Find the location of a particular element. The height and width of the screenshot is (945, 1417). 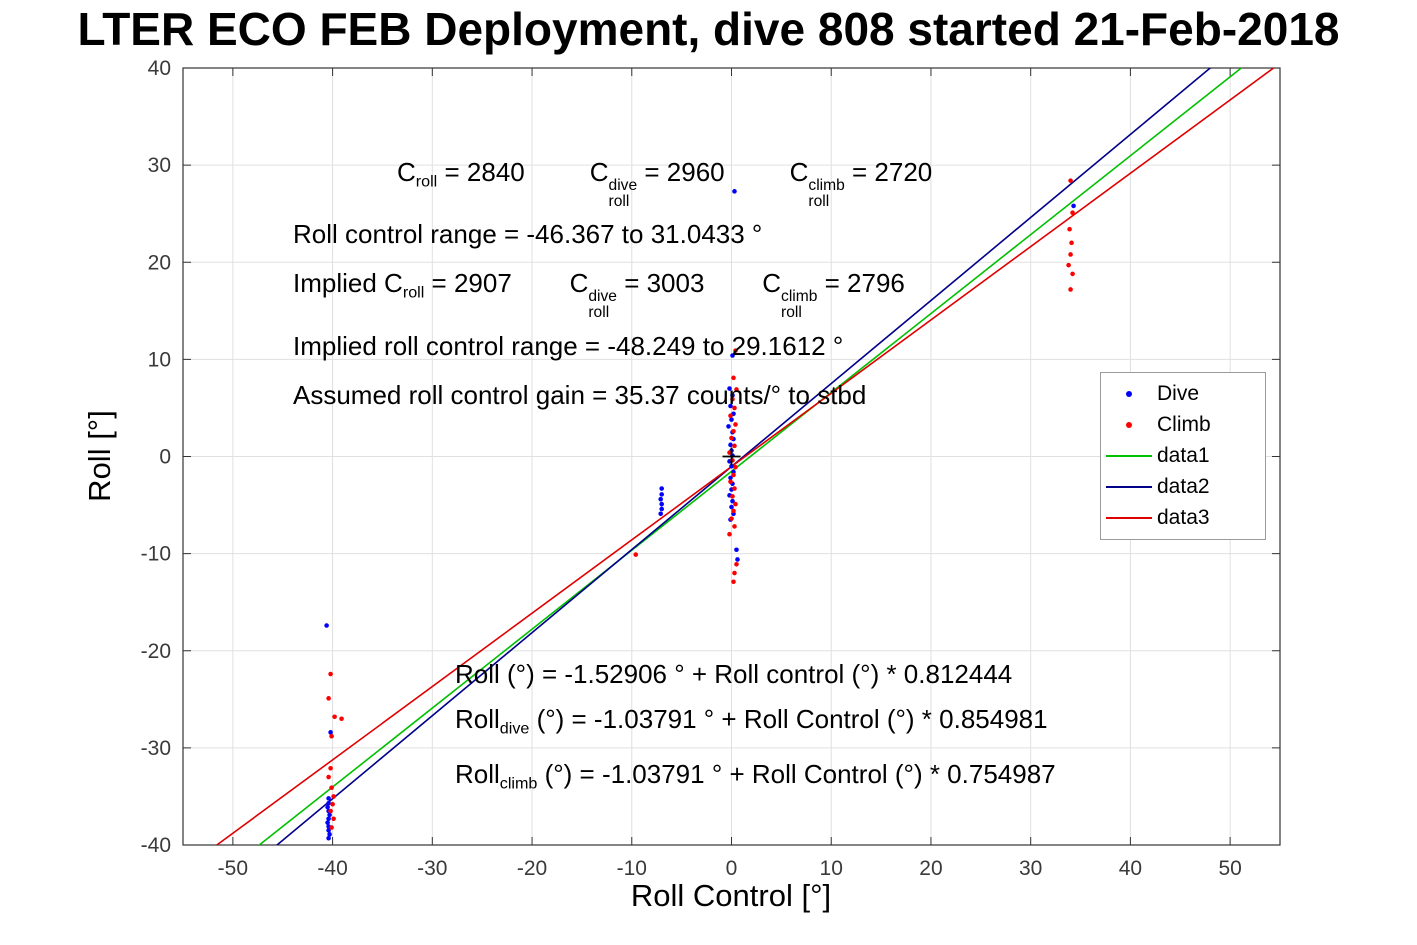

y-tick-label: 10 is located at coordinates (159, 359).